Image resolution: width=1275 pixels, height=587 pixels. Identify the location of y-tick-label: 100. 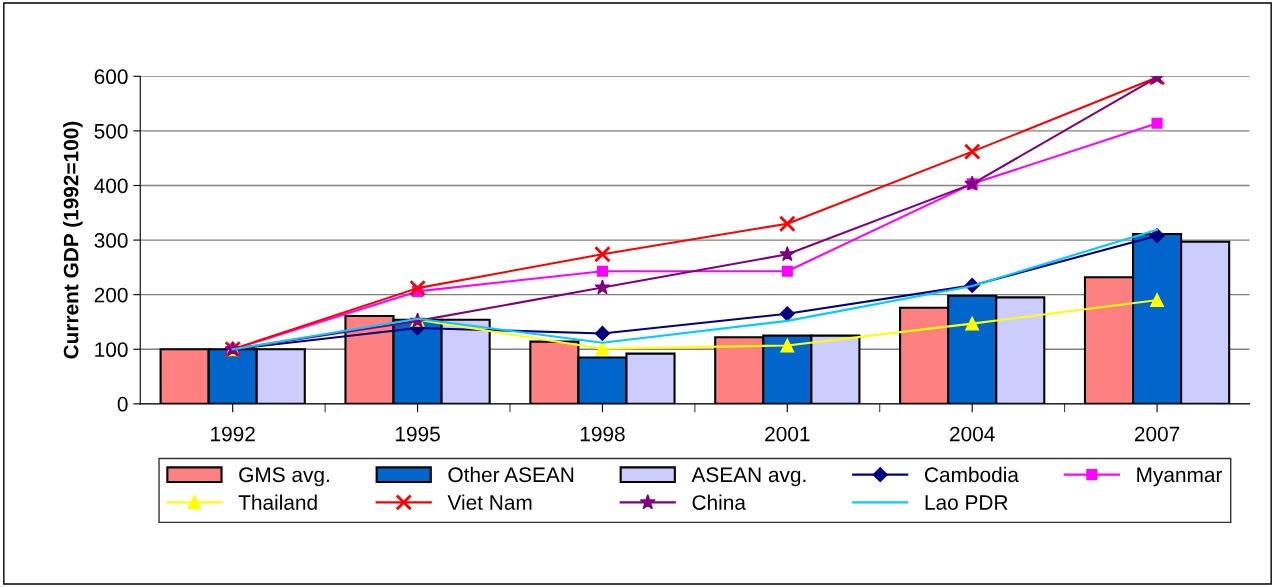
(111, 350).